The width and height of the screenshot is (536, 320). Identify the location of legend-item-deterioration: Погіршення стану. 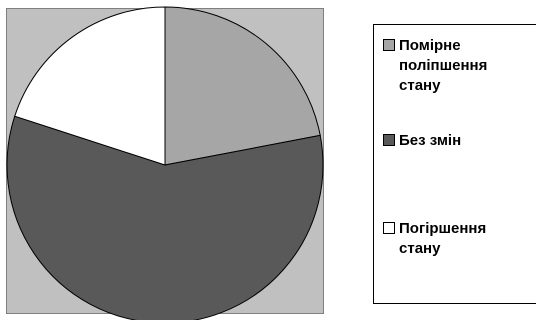
(434, 239).